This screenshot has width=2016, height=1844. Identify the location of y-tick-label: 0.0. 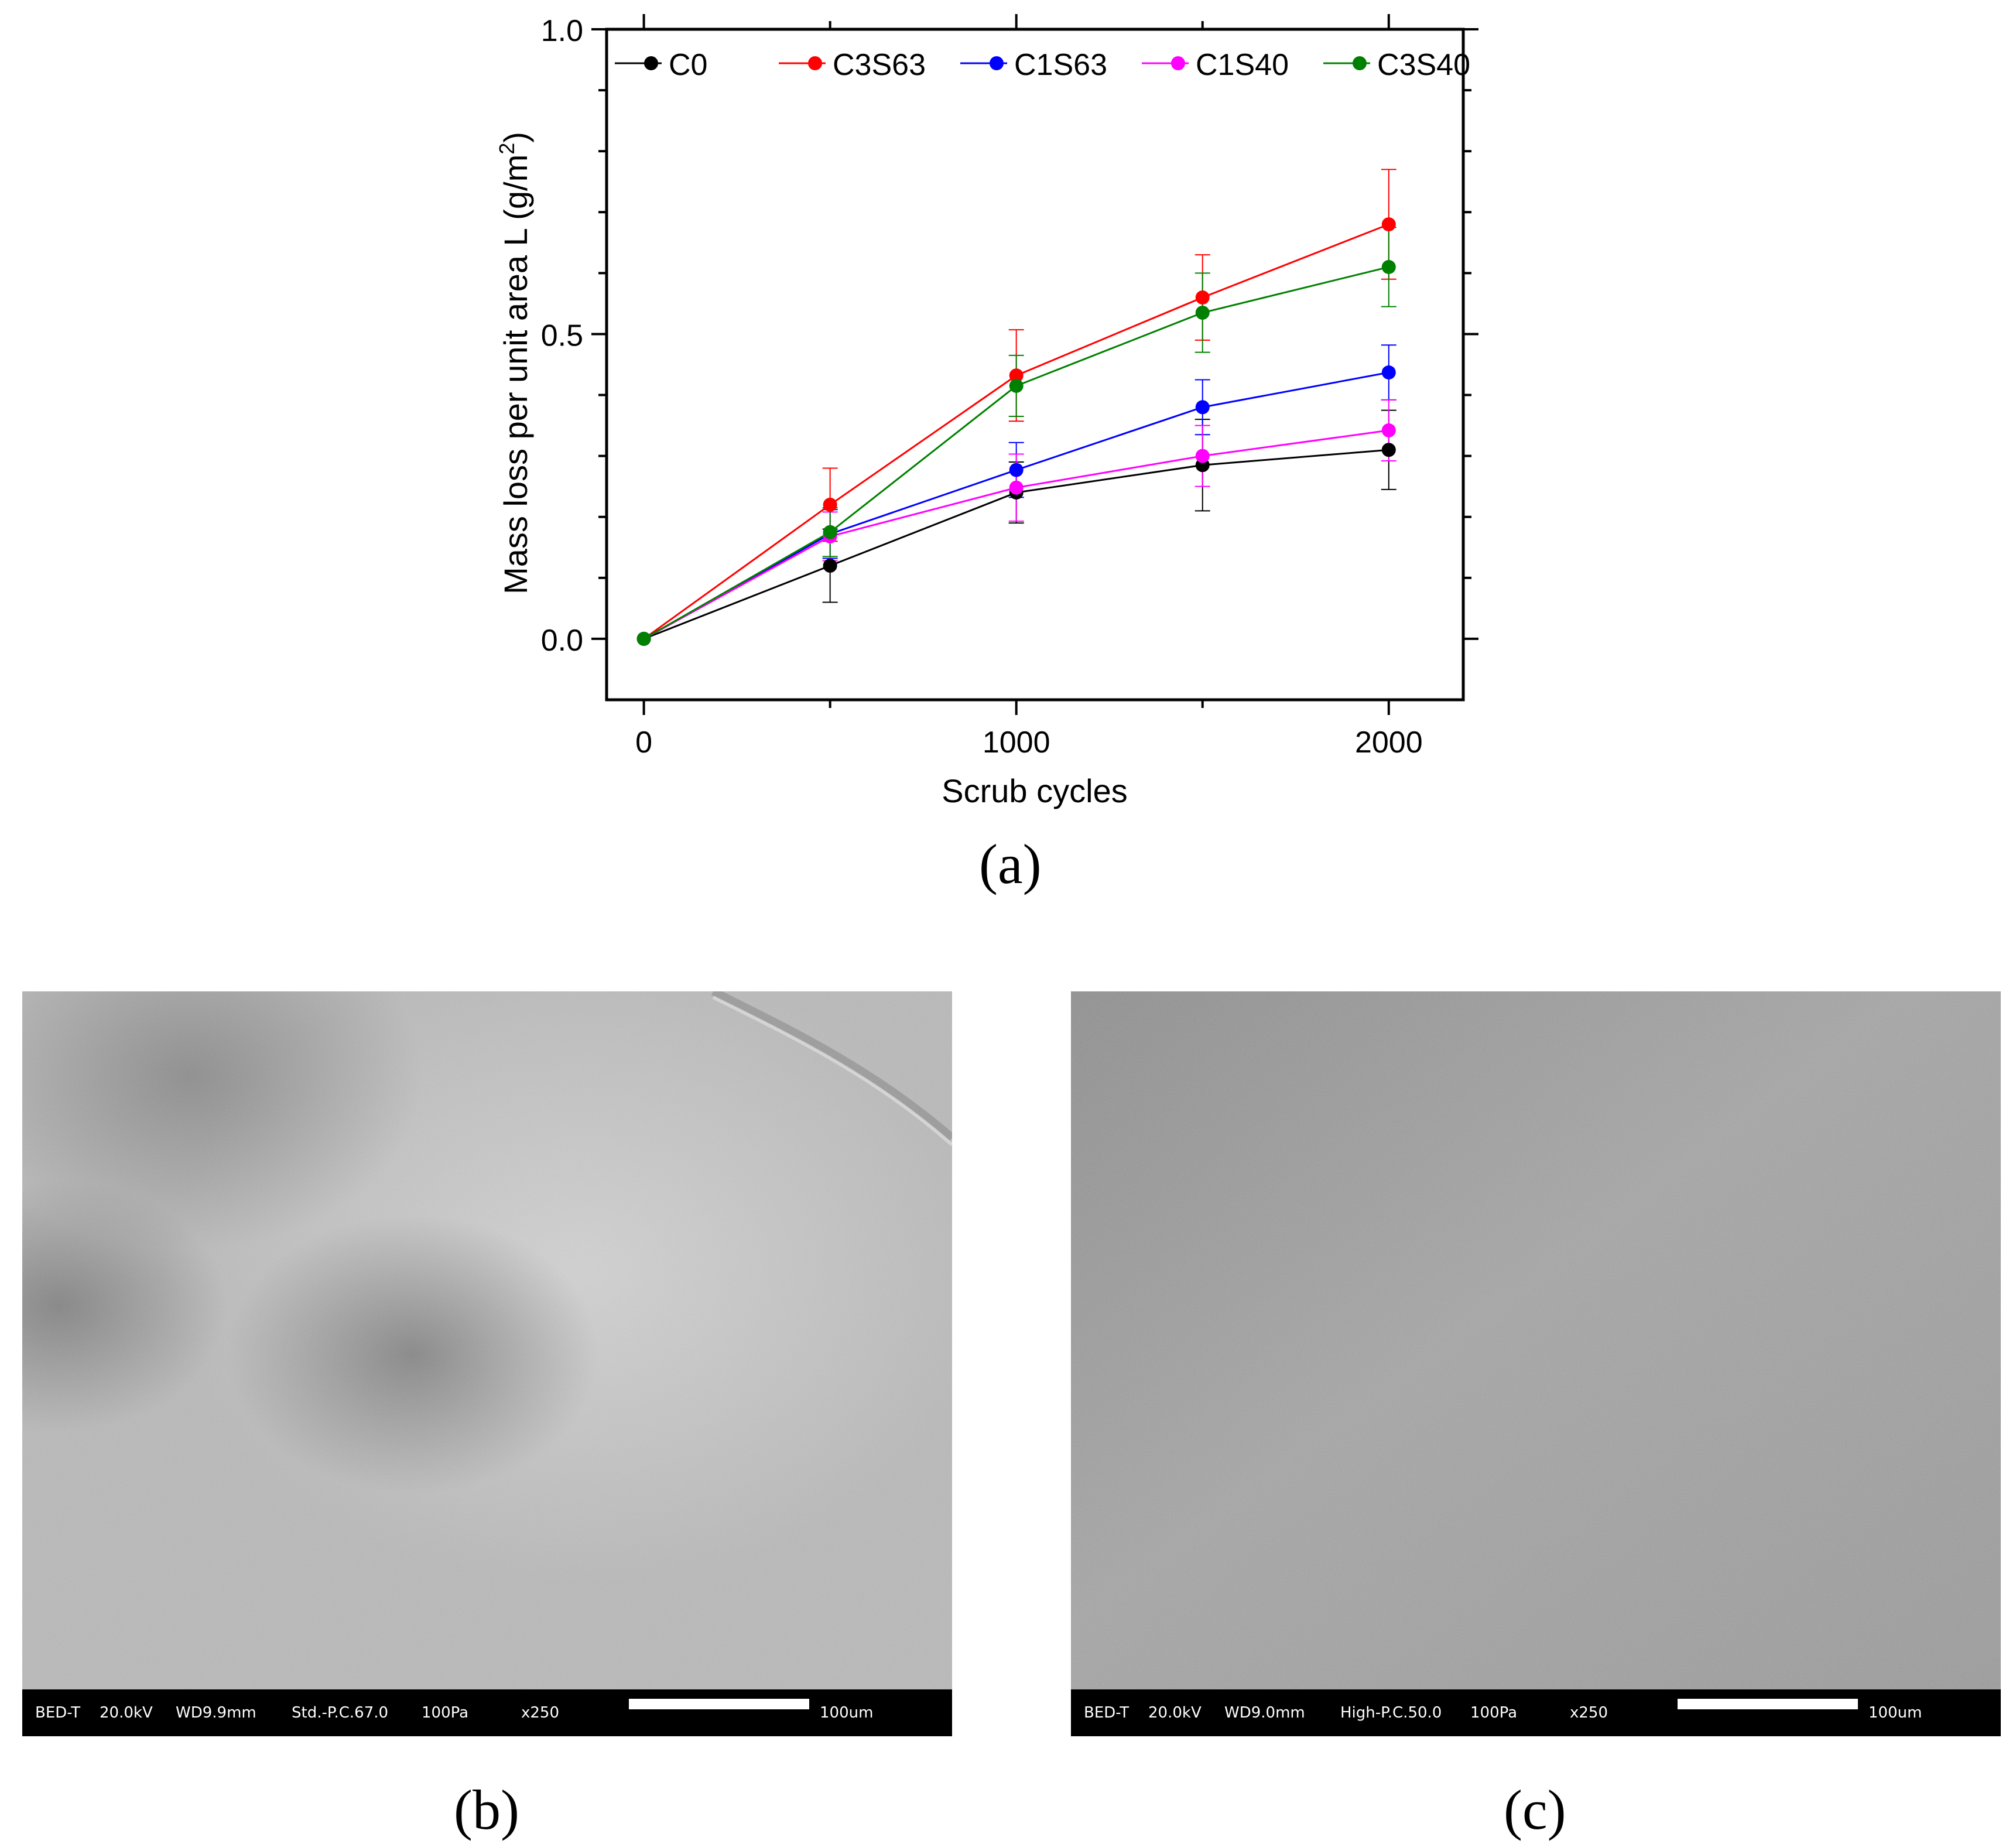
(562, 641).